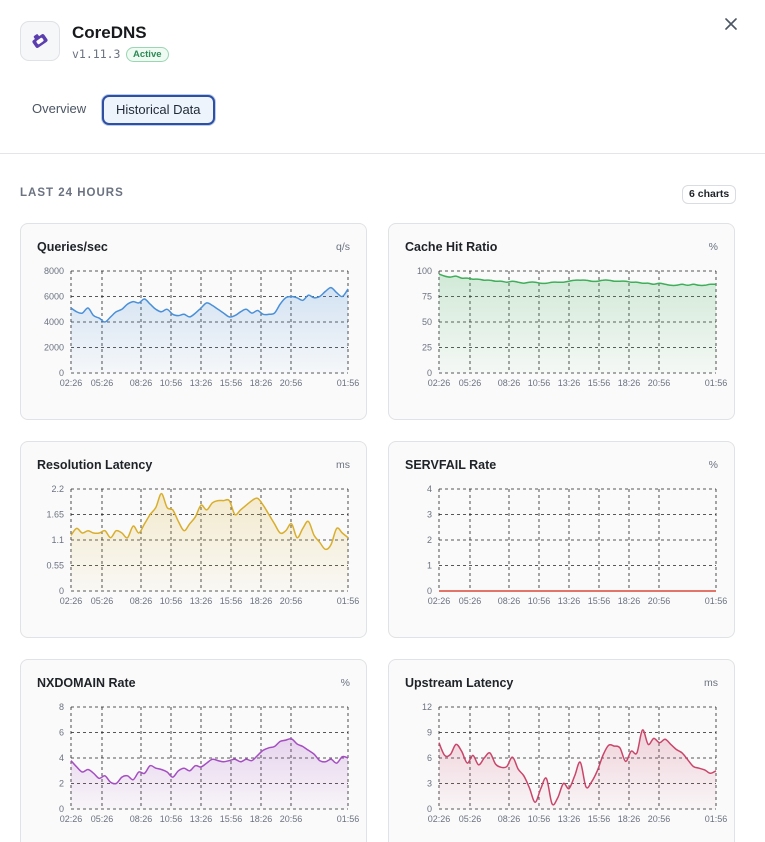 The width and height of the screenshot is (765, 842). What do you see at coordinates (54, 271) in the screenshot?
I see `y-tick-label: 8000` at bounding box center [54, 271].